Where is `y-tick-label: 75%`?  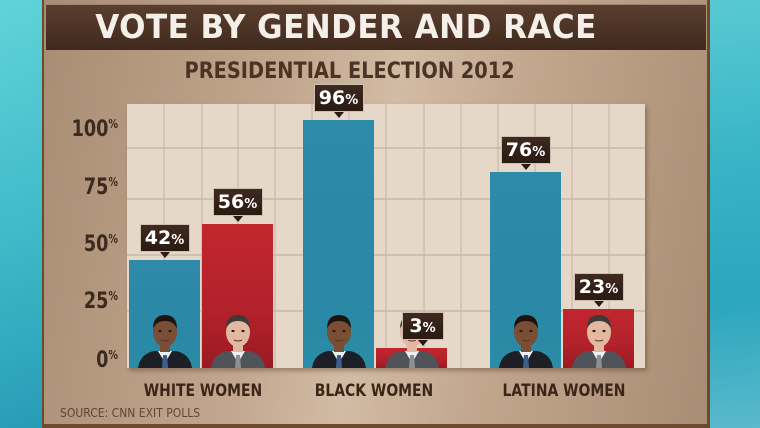 y-tick-label: 75% is located at coordinates (94, 185).